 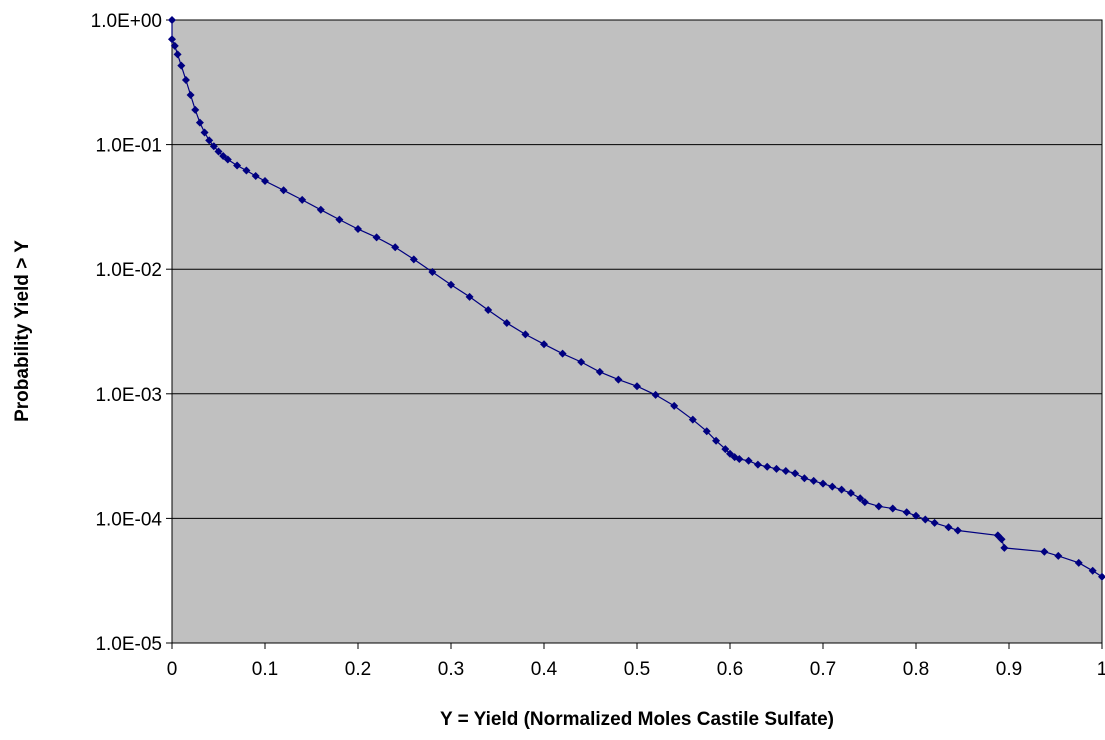 What do you see at coordinates (128, 395) in the screenshot?
I see `y-tick-label: 1.0E-03` at bounding box center [128, 395].